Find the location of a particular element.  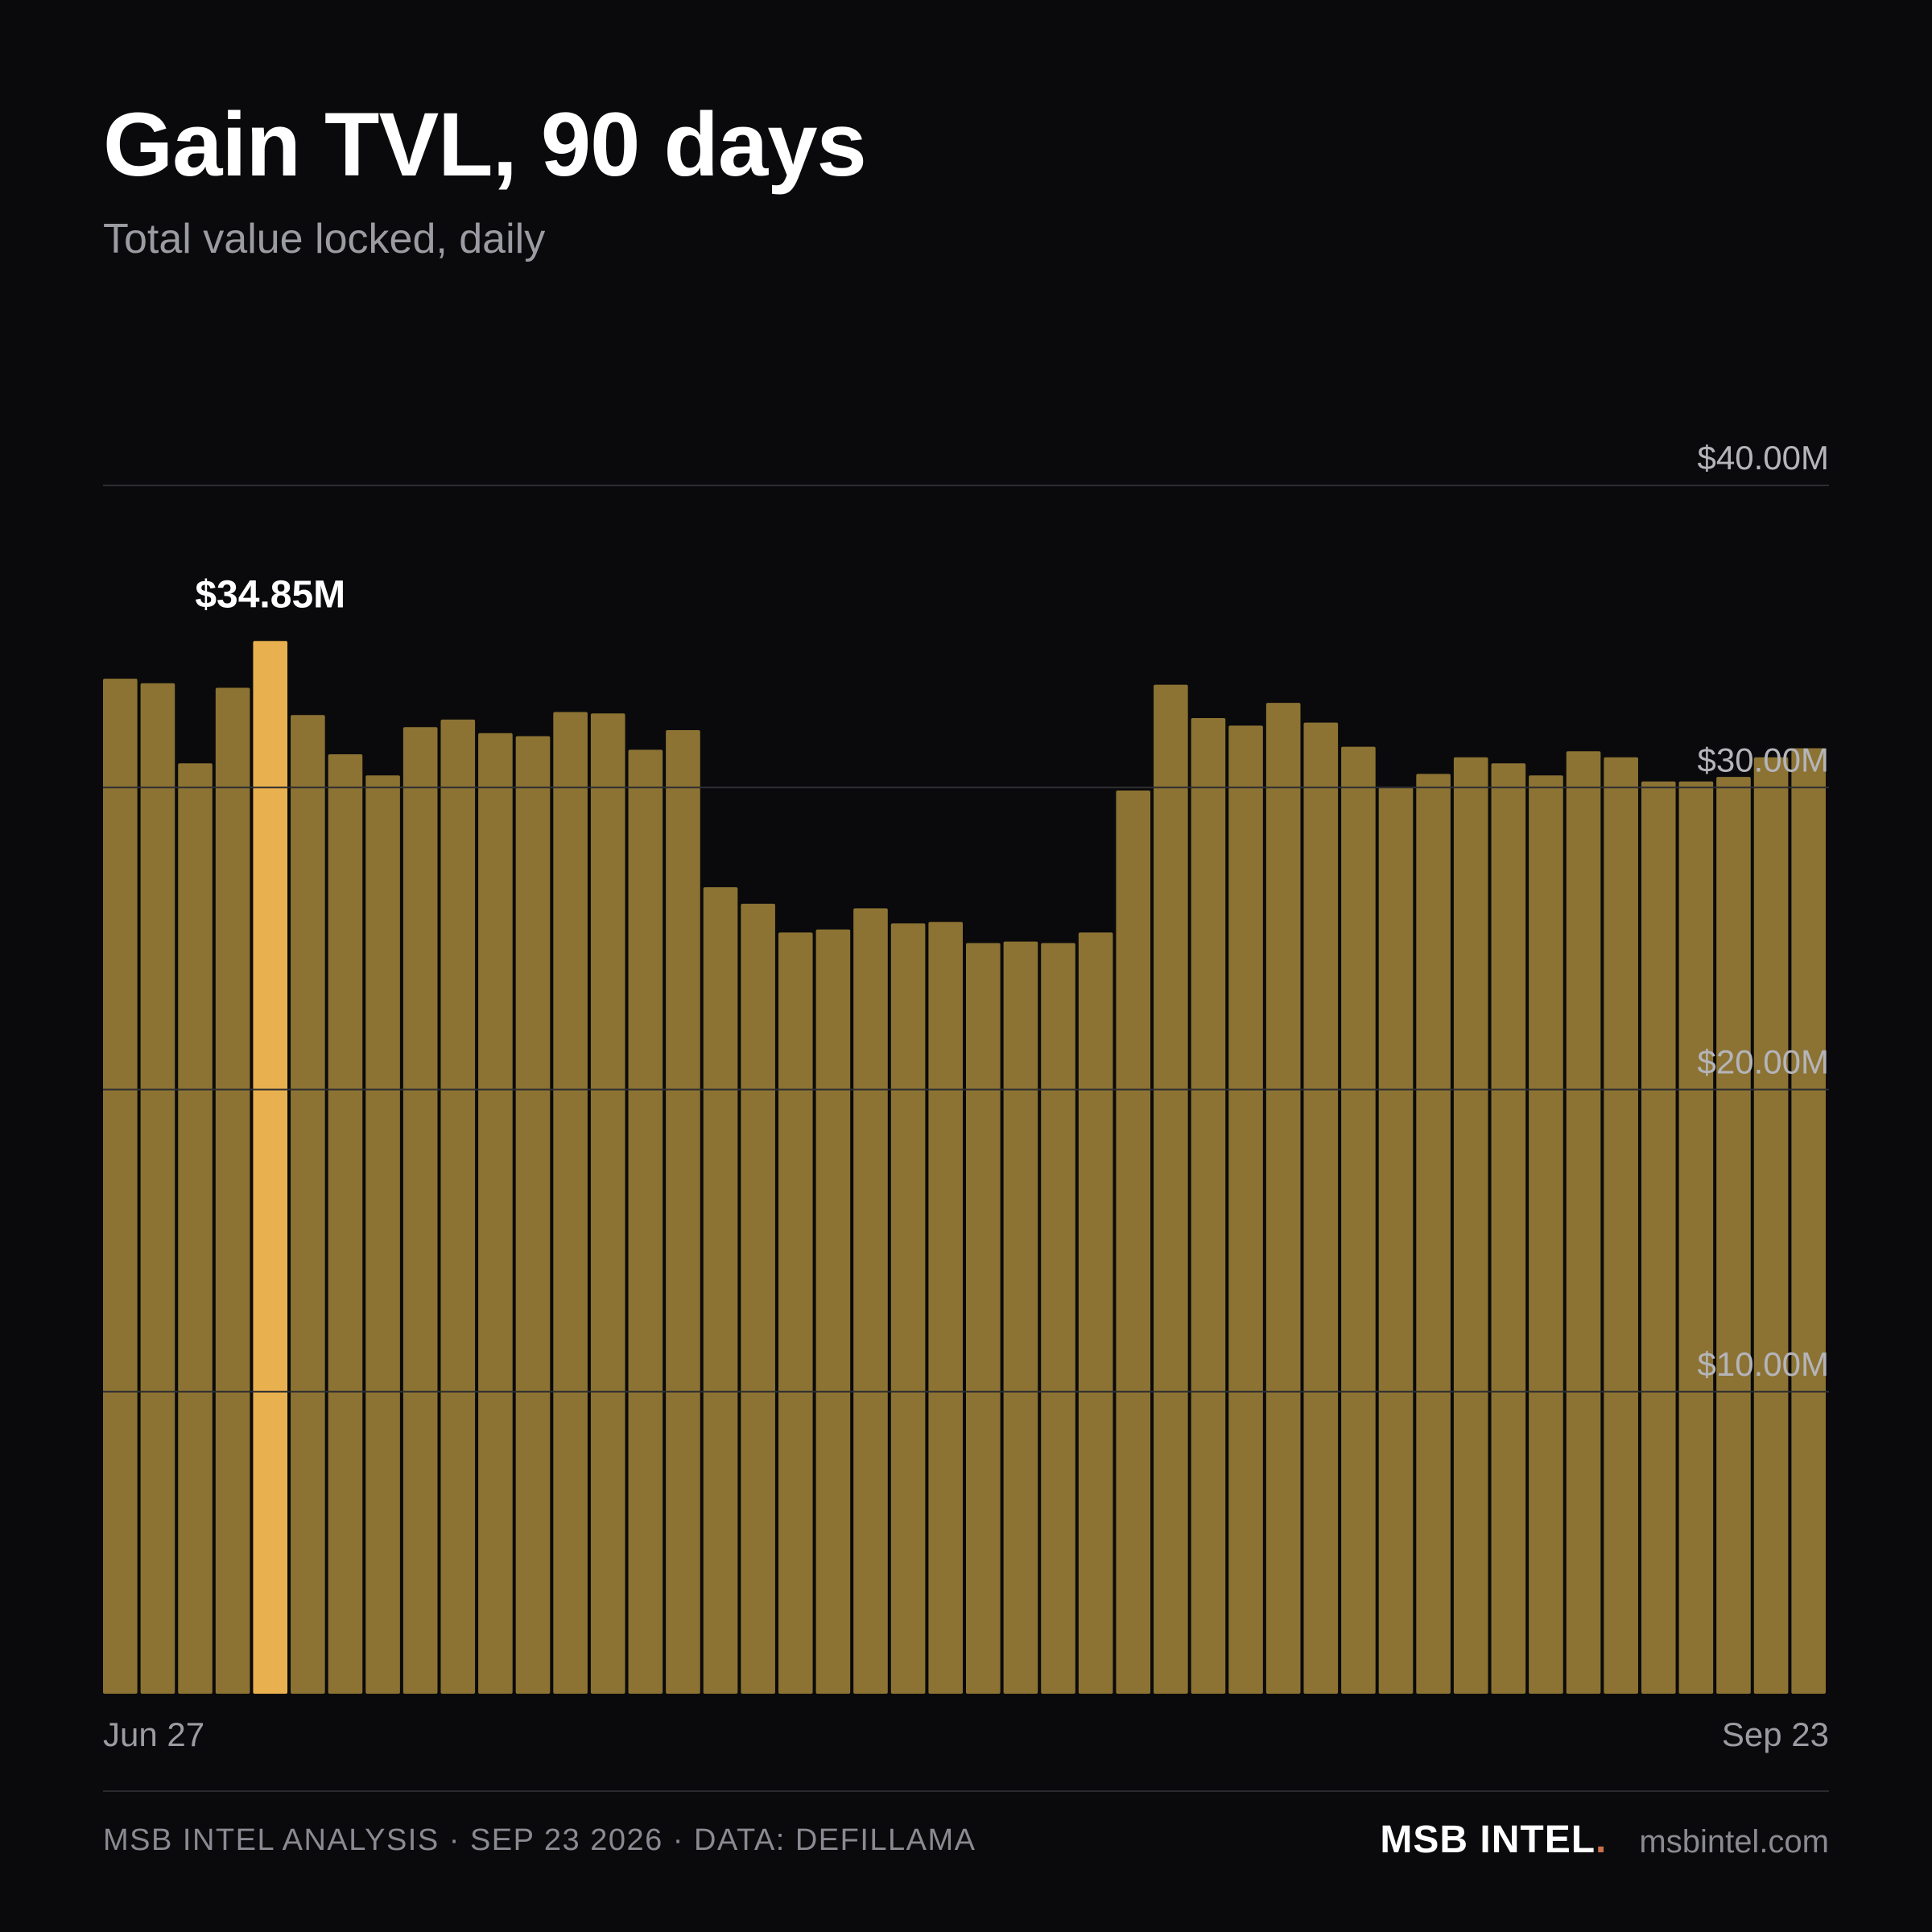

bar-peak is located at coordinates (270, 1167).